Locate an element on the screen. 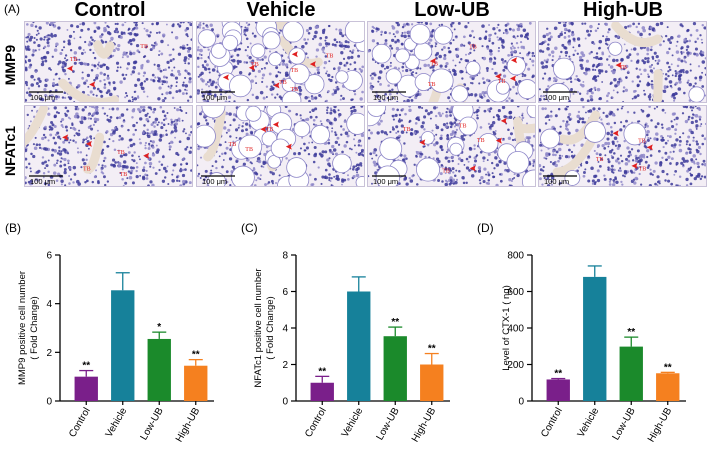 The height and width of the screenshot is (451, 709). col-header-vehicle: Vehicle is located at coordinates (281, 10).